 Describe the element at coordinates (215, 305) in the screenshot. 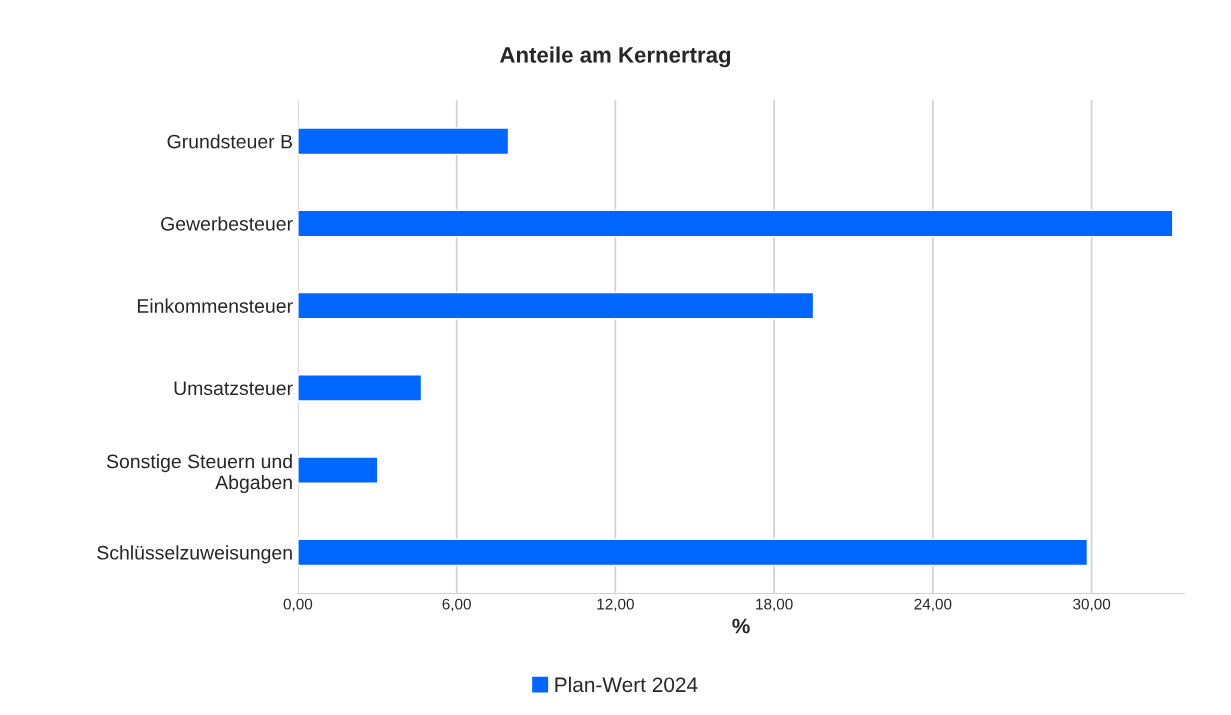

I see `y-tick-label: Einkommensteuer` at that location.